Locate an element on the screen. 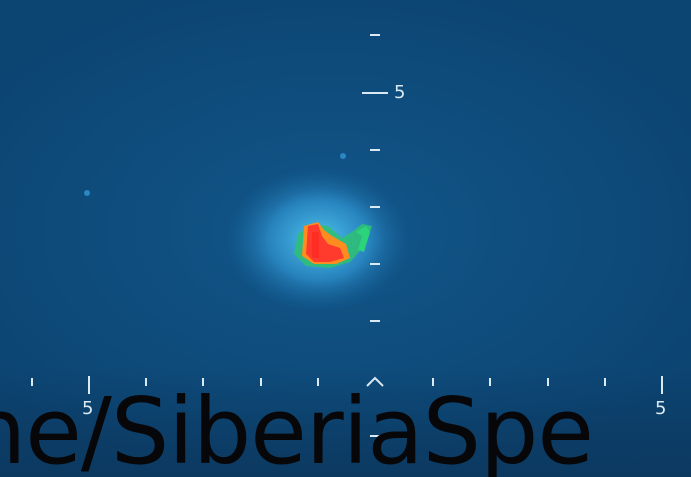 Image resolution: width=691 pixels, height=477 pixels. horizontal-scale-right-label: 5 is located at coordinates (661, 408).